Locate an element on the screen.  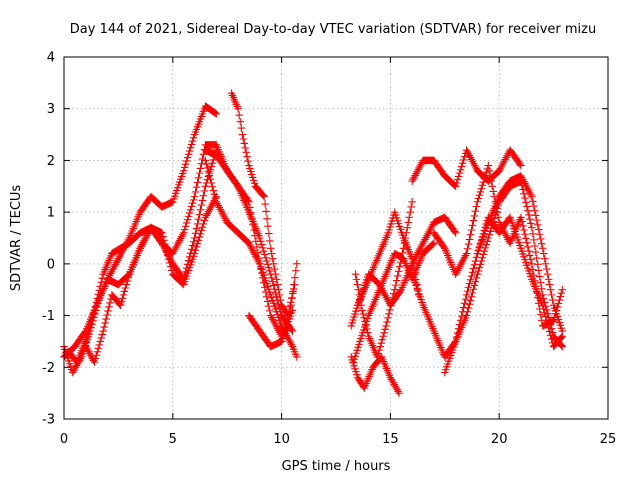
y-tick-label: 0 is located at coordinates (51, 264).